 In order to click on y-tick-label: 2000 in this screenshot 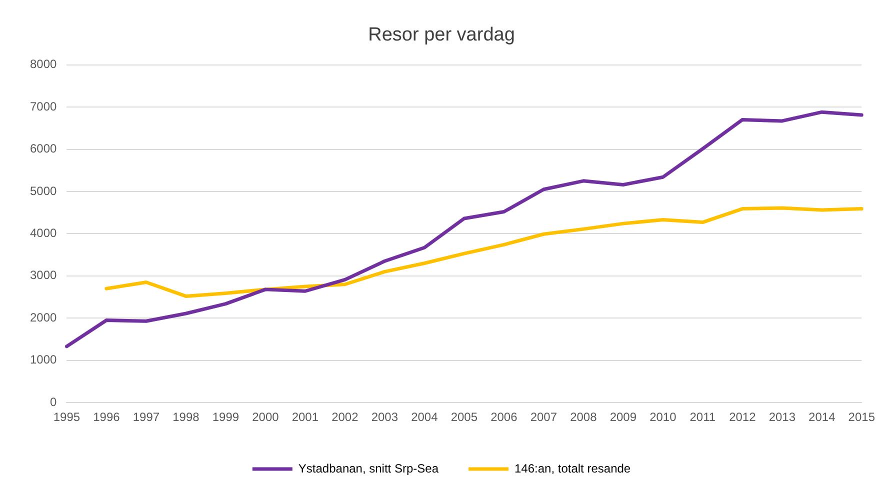, I will do `click(44, 317)`.